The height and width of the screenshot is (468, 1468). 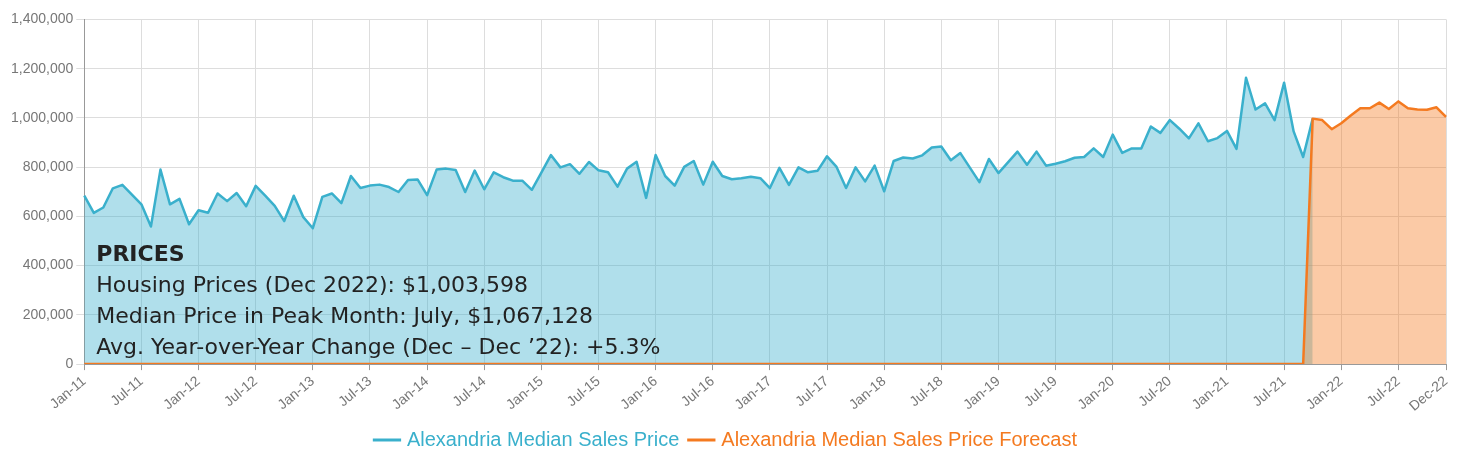 I want to click on y-tick-label: 1,200,000, so click(x=42, y=67).